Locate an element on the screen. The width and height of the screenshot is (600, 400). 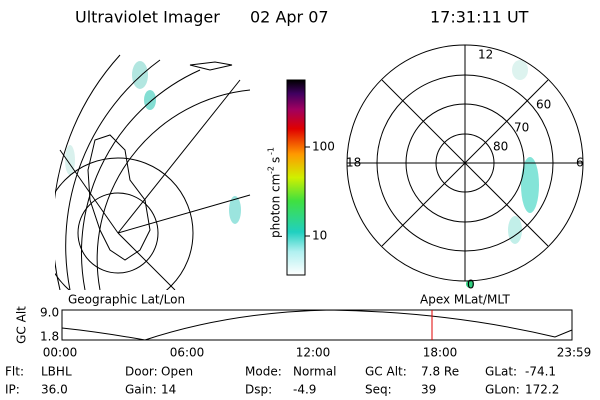
colorbar-tick-label: 10 is located at coordinates (319, 236).